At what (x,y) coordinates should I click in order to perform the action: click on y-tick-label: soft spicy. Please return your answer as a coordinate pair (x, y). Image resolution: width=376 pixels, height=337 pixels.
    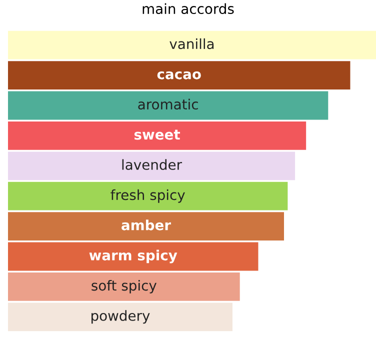
    Looking at the image, I should click on (124, 287).